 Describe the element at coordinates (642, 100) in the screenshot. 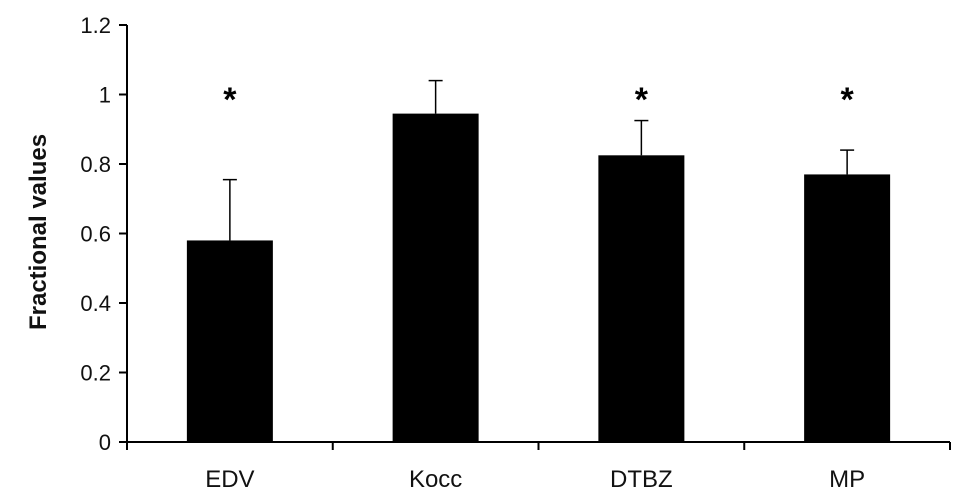

I see `significance-asterisk-dtbz: *` at that location.